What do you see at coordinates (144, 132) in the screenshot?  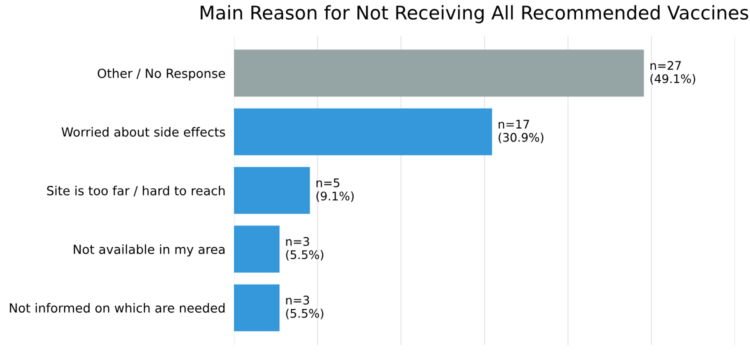 I see `y-tick-label: Worried about side effects` at bounding box center [144, 132].